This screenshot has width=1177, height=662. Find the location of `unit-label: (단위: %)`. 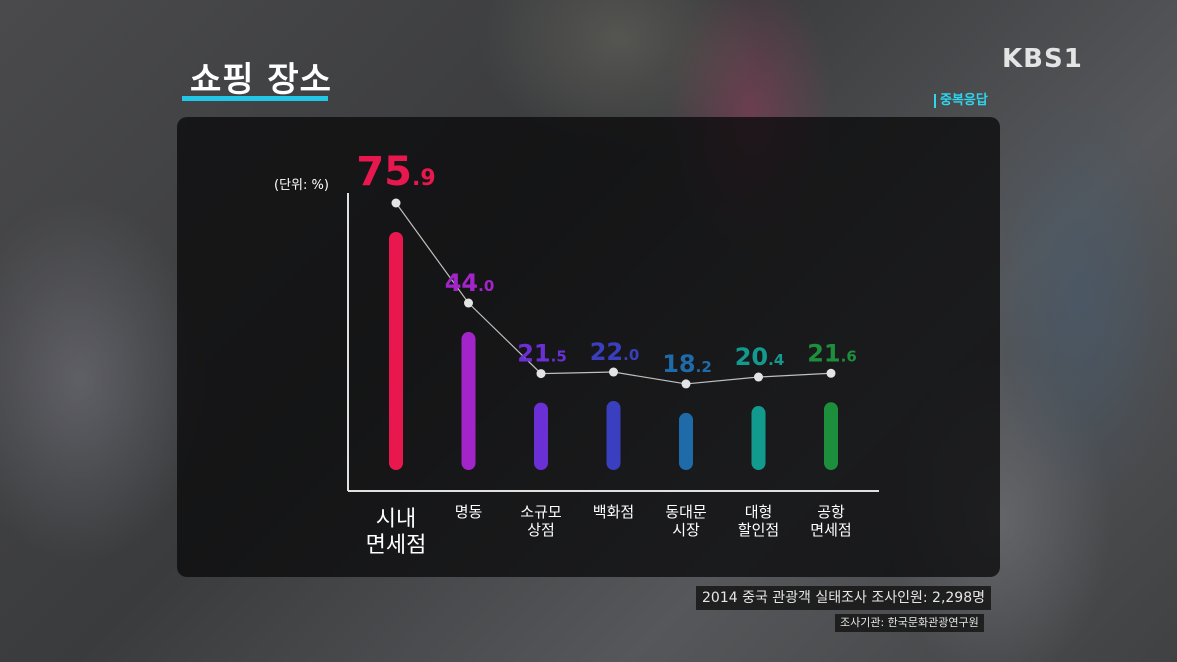

unit-label: (단위: %) is located at coordinates (301, 185).